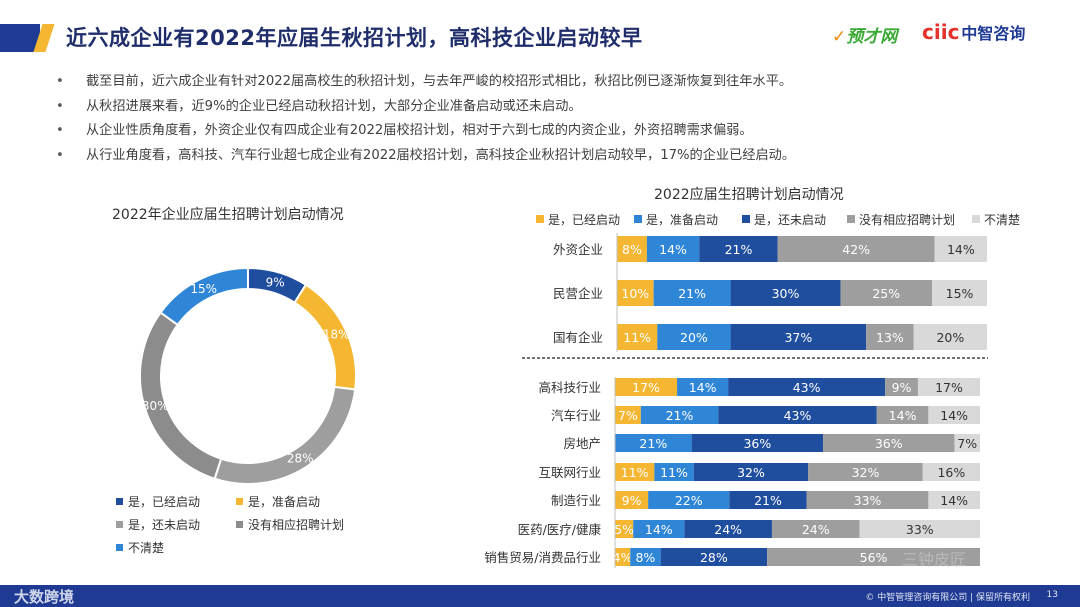 This screenshot has height=607, width=1080. Describe the element at coordinates (296, 524) in the screenshot. I see `donut-legend-label: 没有相应招聘计划` at that location.